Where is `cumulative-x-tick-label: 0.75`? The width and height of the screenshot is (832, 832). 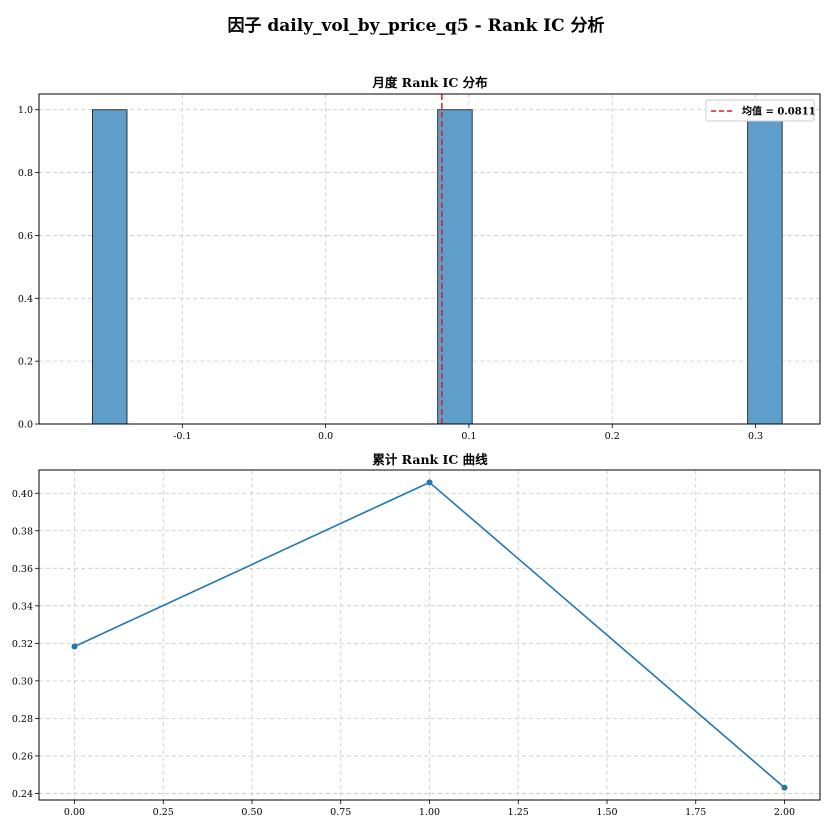 cumulative-x-tick-label: 0.75 is located at coordinates (340, 812).